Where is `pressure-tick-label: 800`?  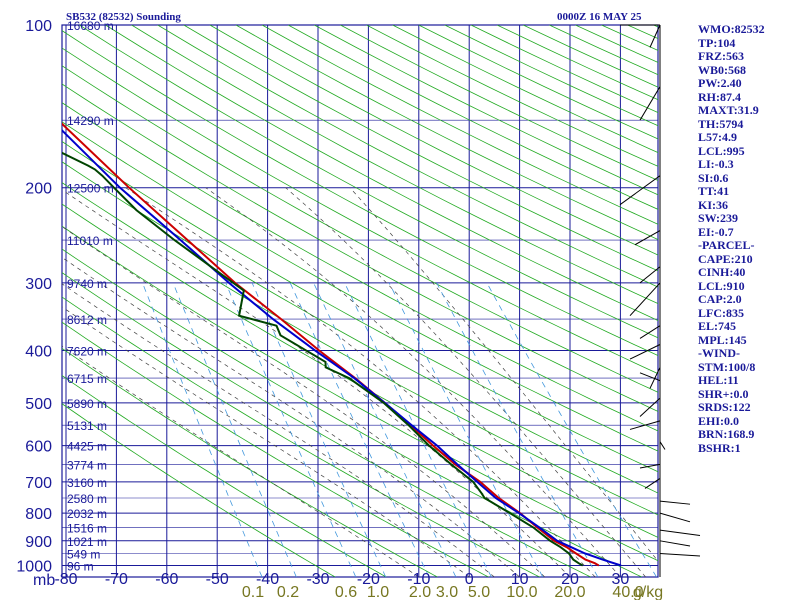
pressure-tick-label: 800 is located at coordinates (38, 514).